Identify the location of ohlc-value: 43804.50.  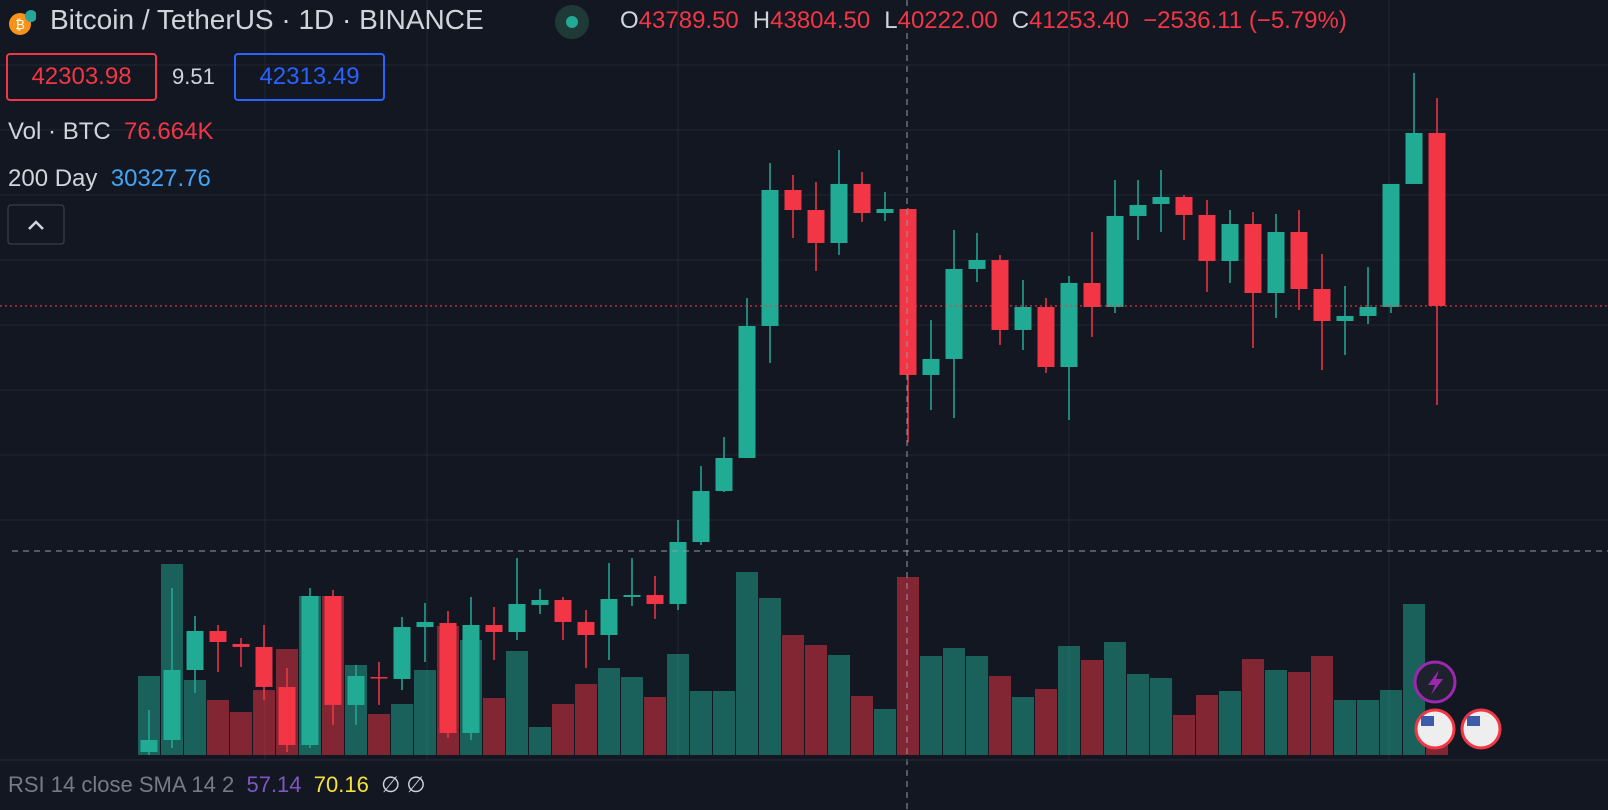
(820, 20).